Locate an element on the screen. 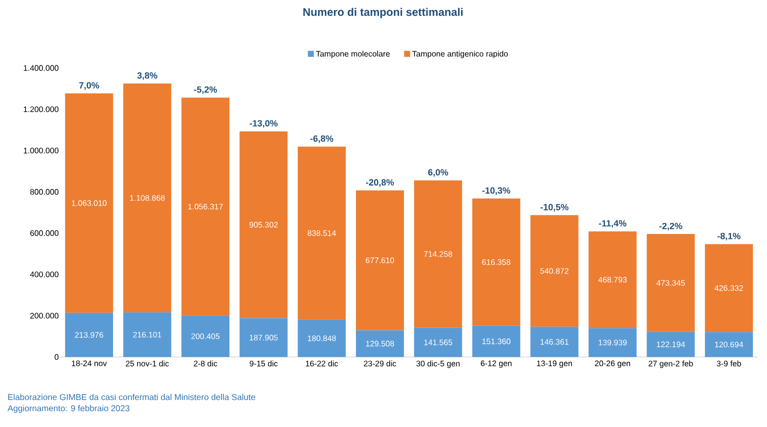 Image resolution: width=767 pixels, height=427 pixels. y-tick-label: 400.000 is located at coordinates (44, 275).